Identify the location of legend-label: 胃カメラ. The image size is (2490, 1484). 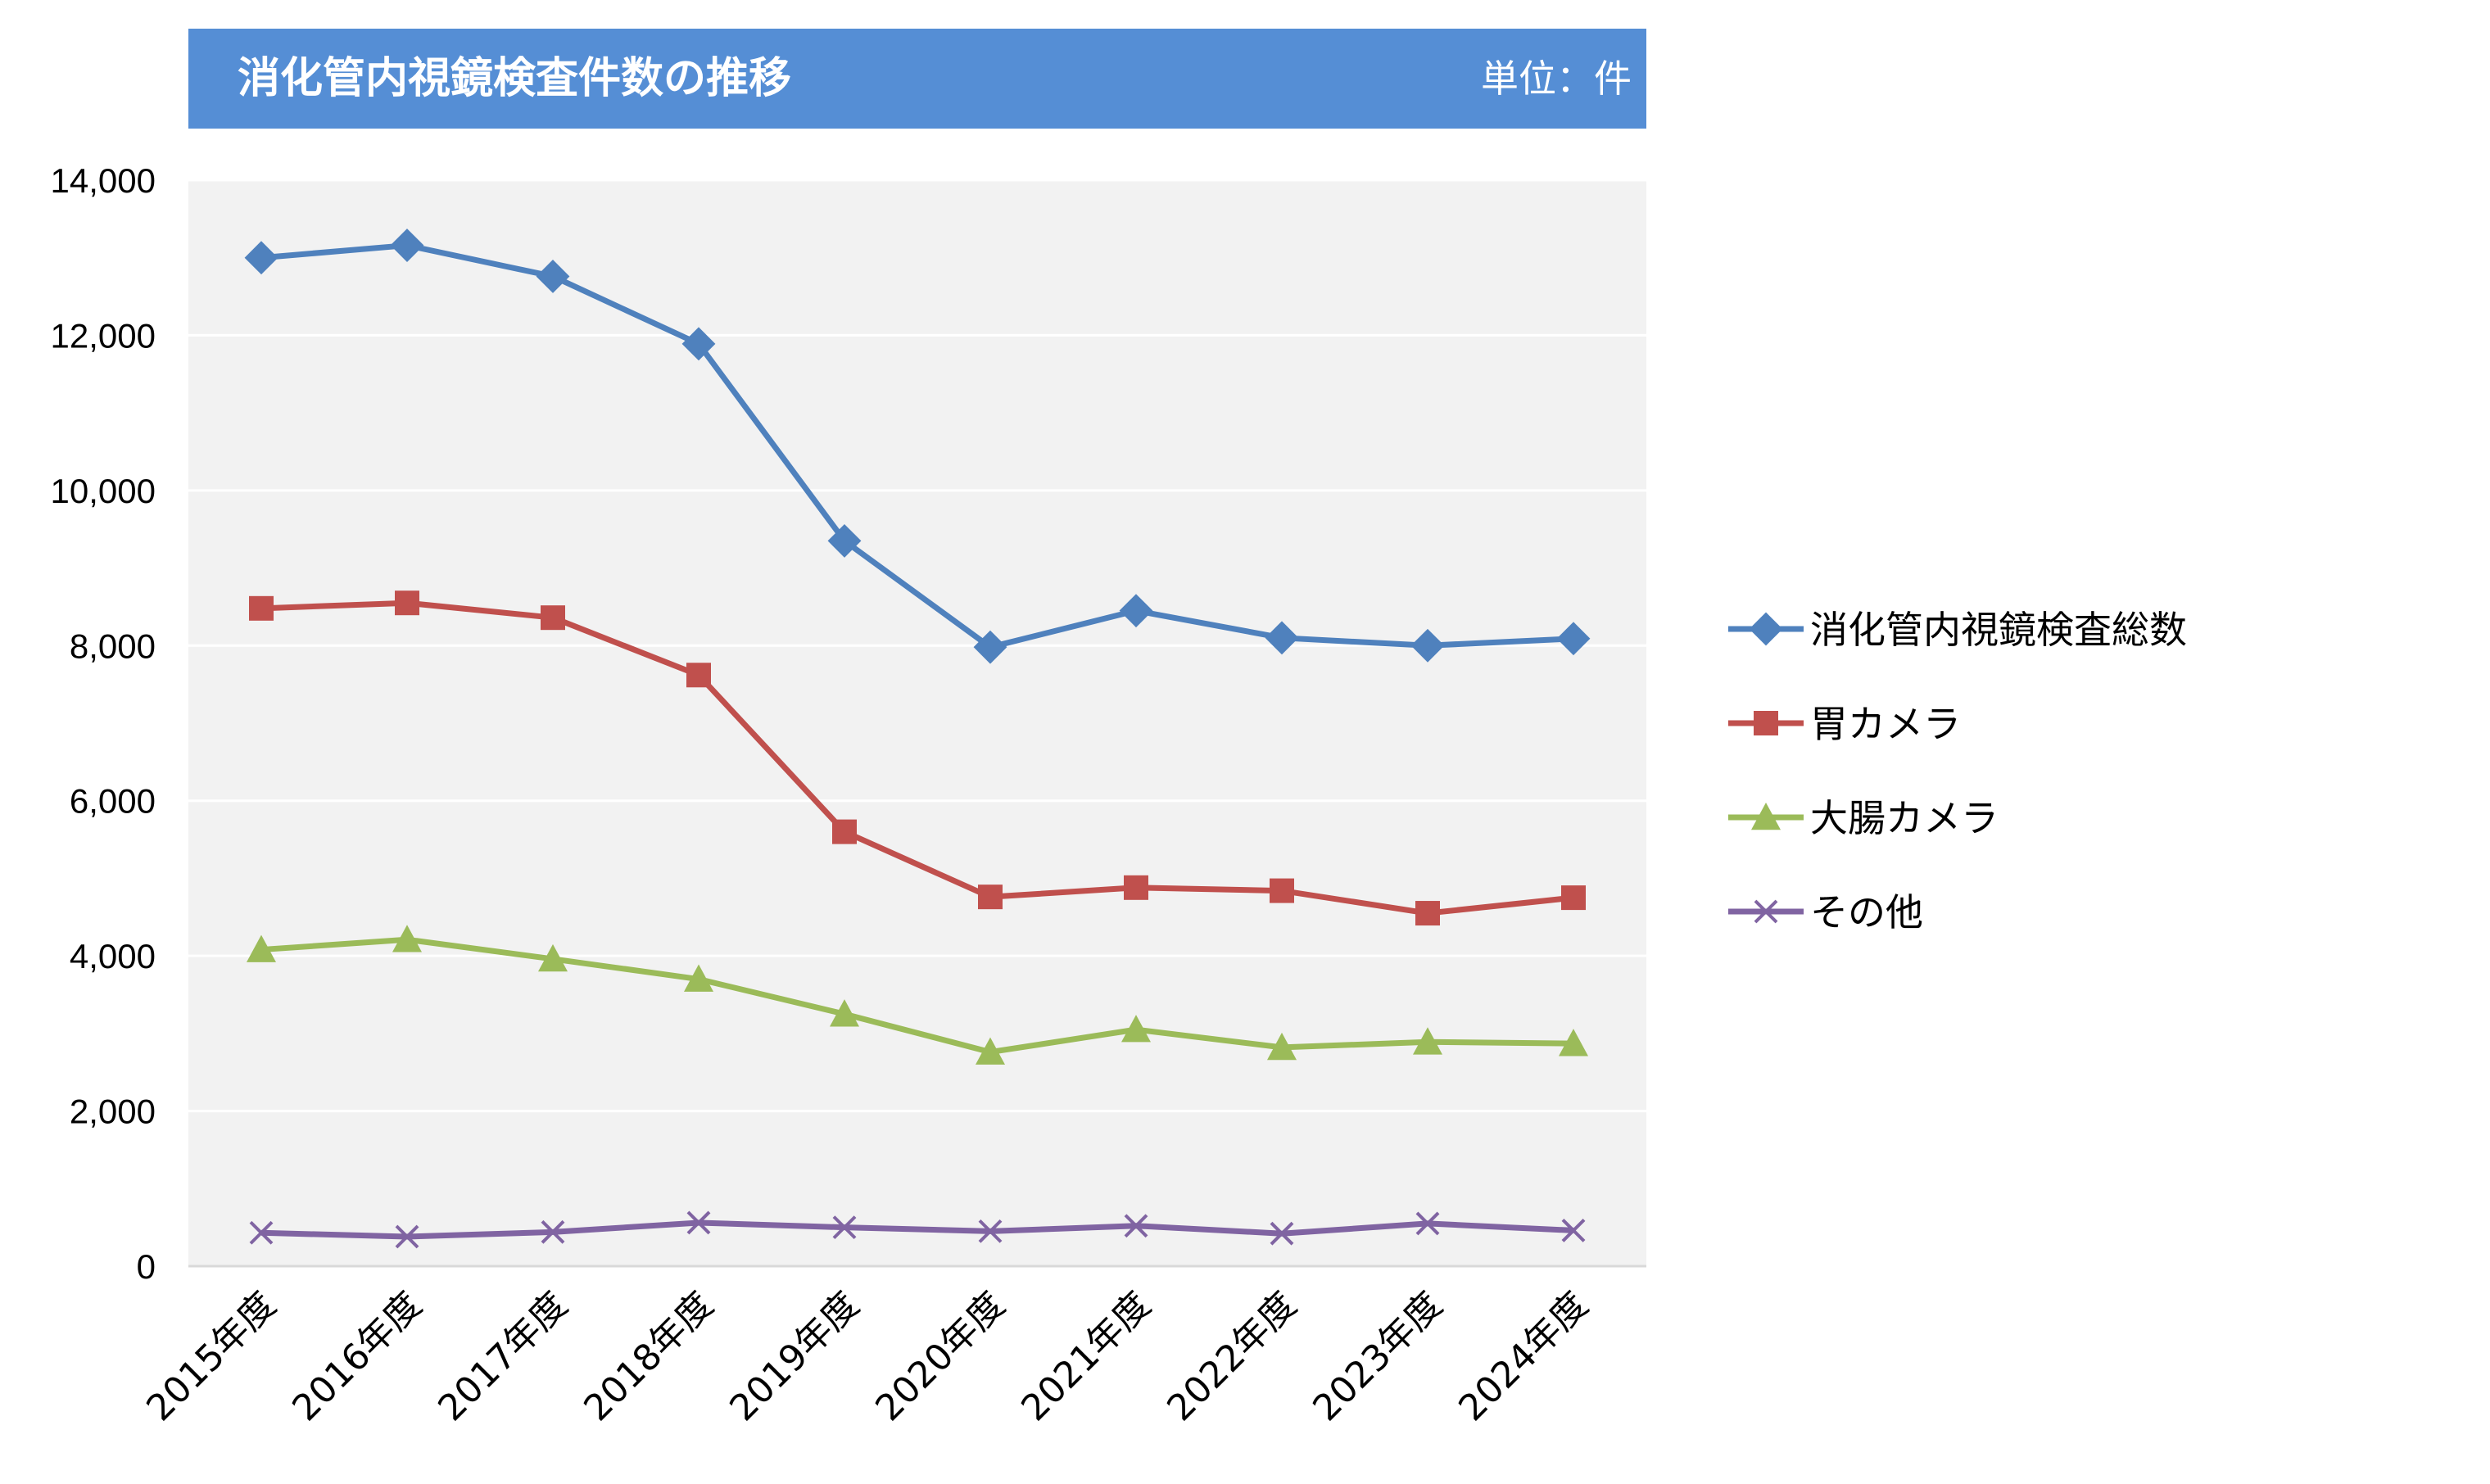
(1885, 724).